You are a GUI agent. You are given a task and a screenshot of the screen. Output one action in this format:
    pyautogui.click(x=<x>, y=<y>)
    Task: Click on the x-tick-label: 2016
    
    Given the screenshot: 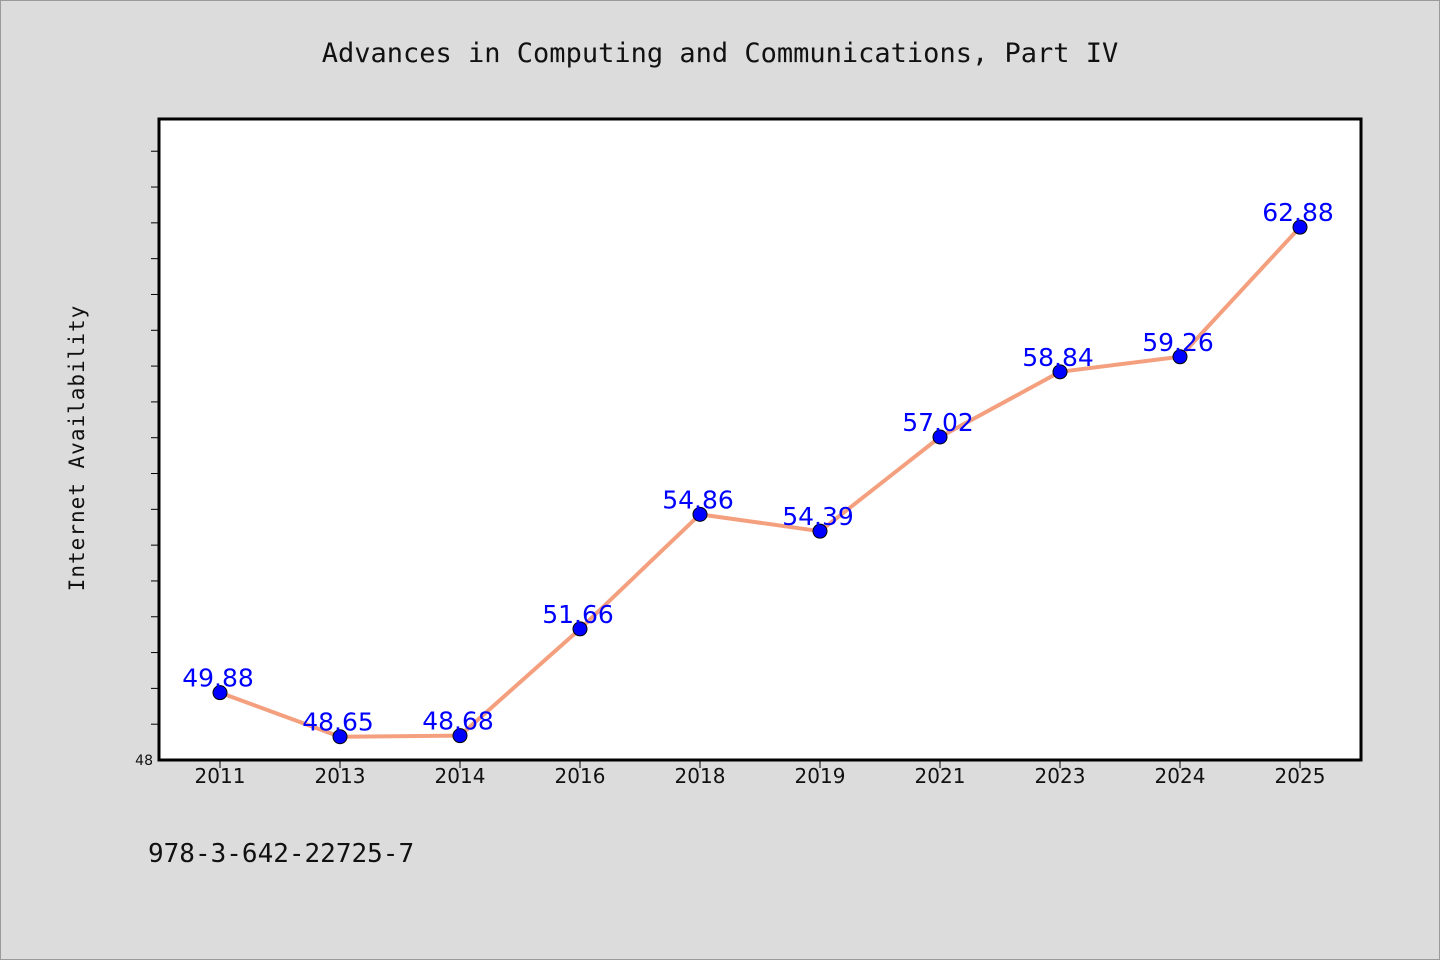 What is the action you would take?
    pyautogui.click(x=580, y=776)
    